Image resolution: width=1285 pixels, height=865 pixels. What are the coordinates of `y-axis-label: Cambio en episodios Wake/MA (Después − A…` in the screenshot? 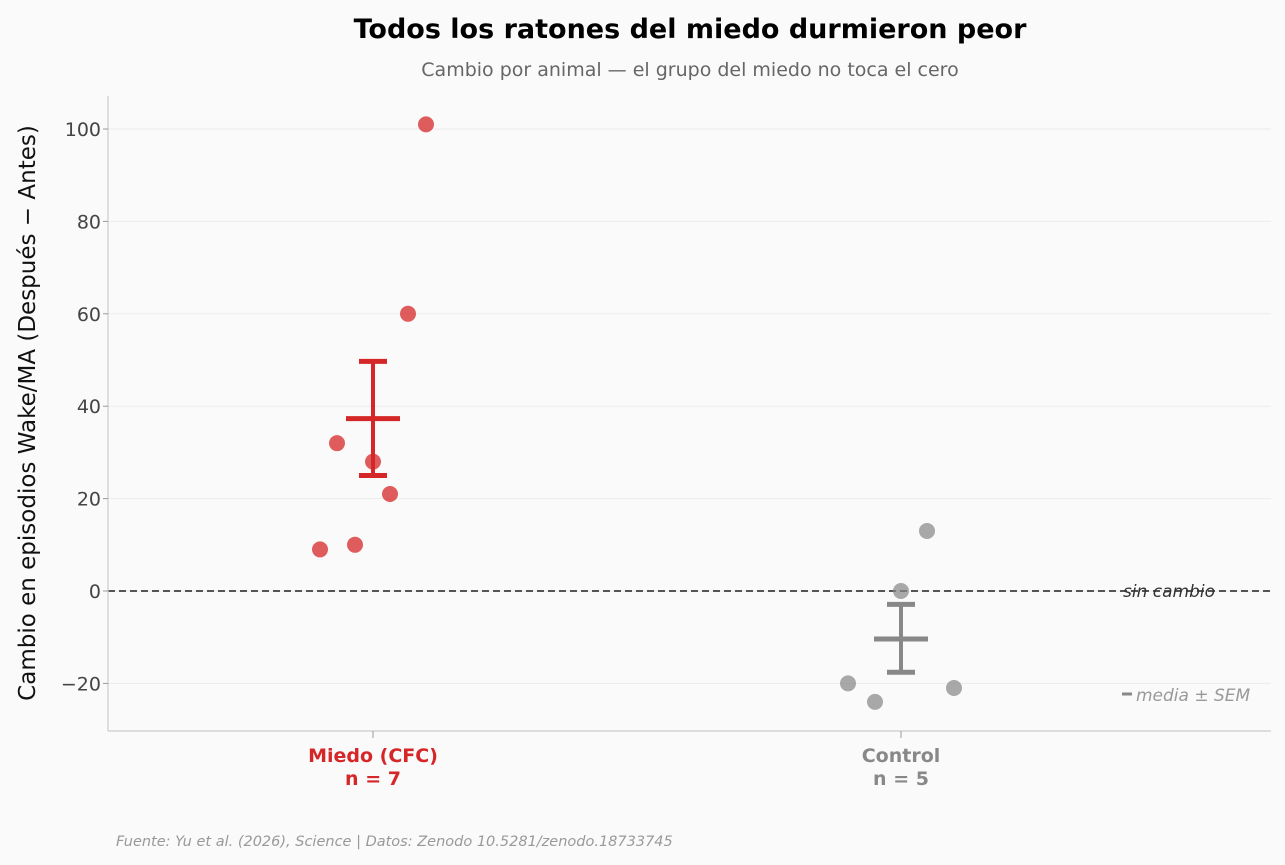 It's located at (28, 413).